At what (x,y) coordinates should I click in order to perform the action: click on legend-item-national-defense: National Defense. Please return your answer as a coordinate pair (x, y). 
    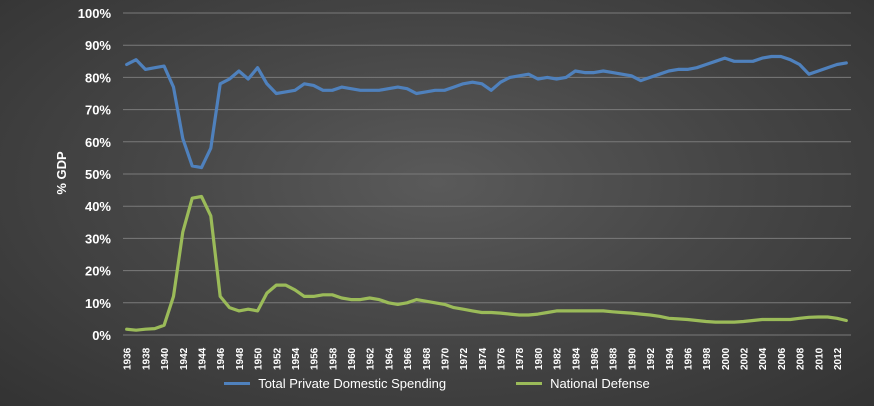
    Looking at the image, I should click on (583, 383).